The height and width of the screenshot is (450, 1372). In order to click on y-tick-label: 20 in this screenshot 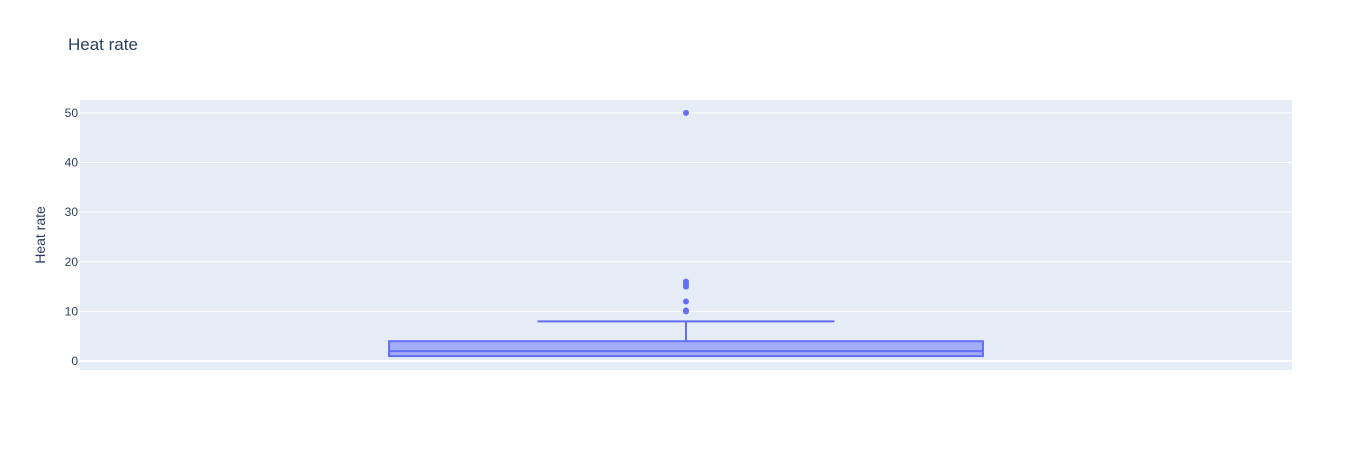, I will do `click(72, 262)`.